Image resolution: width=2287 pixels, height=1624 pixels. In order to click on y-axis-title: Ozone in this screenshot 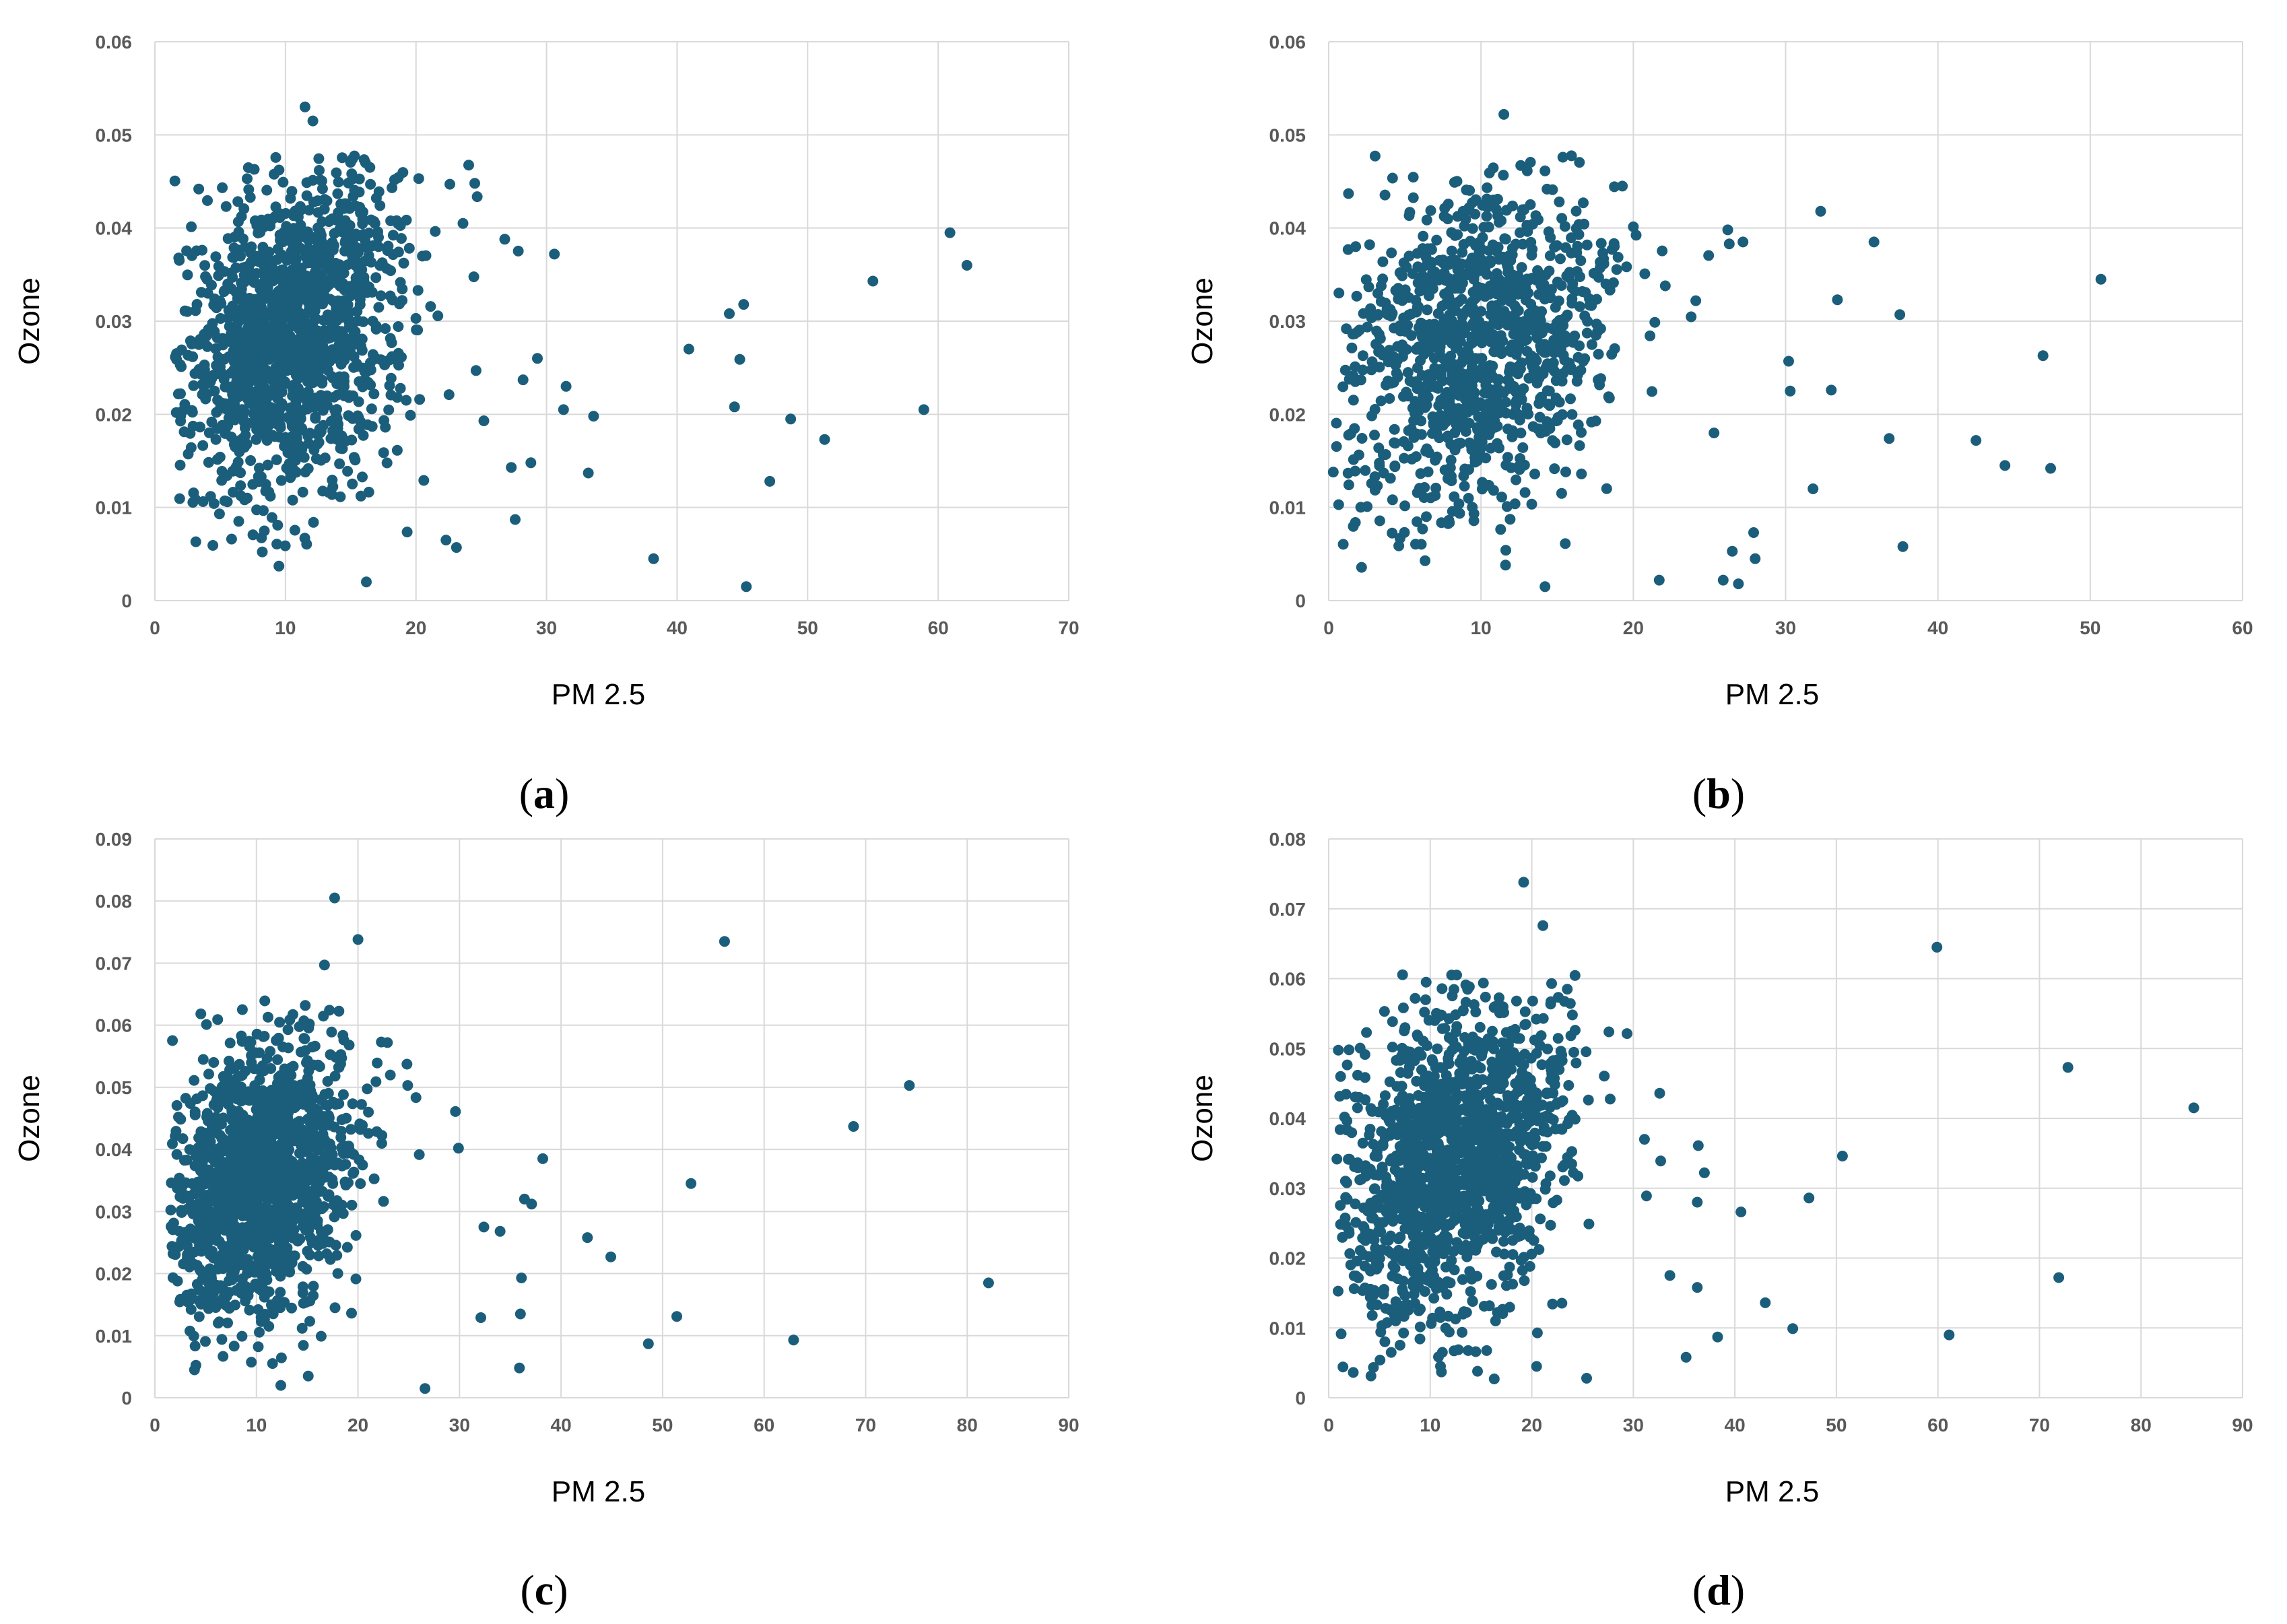, I will do `click(30, 1118)`.